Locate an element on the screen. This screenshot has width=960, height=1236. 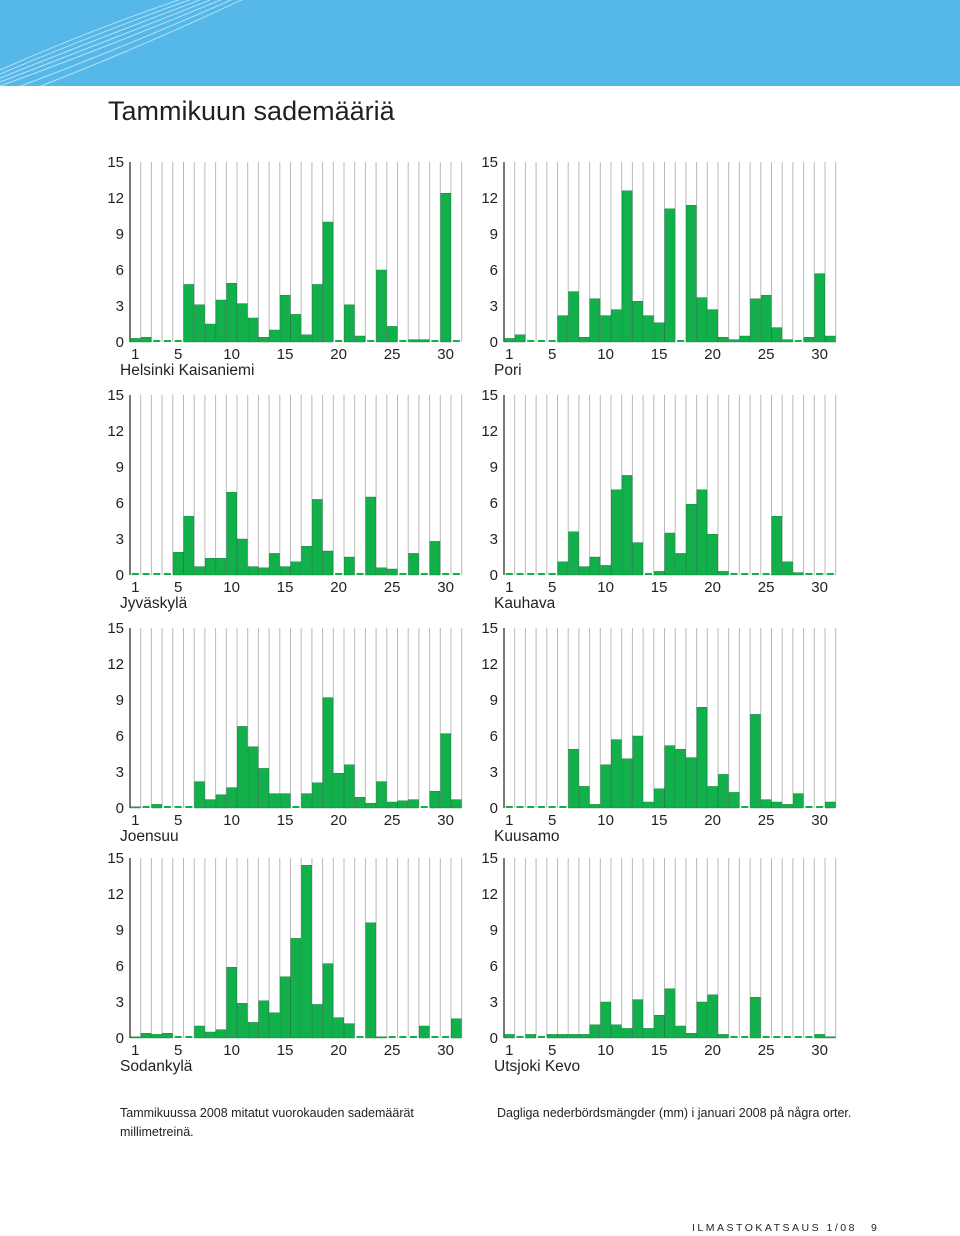
x-tick-label: 1 is located at coordinates (135, 587).